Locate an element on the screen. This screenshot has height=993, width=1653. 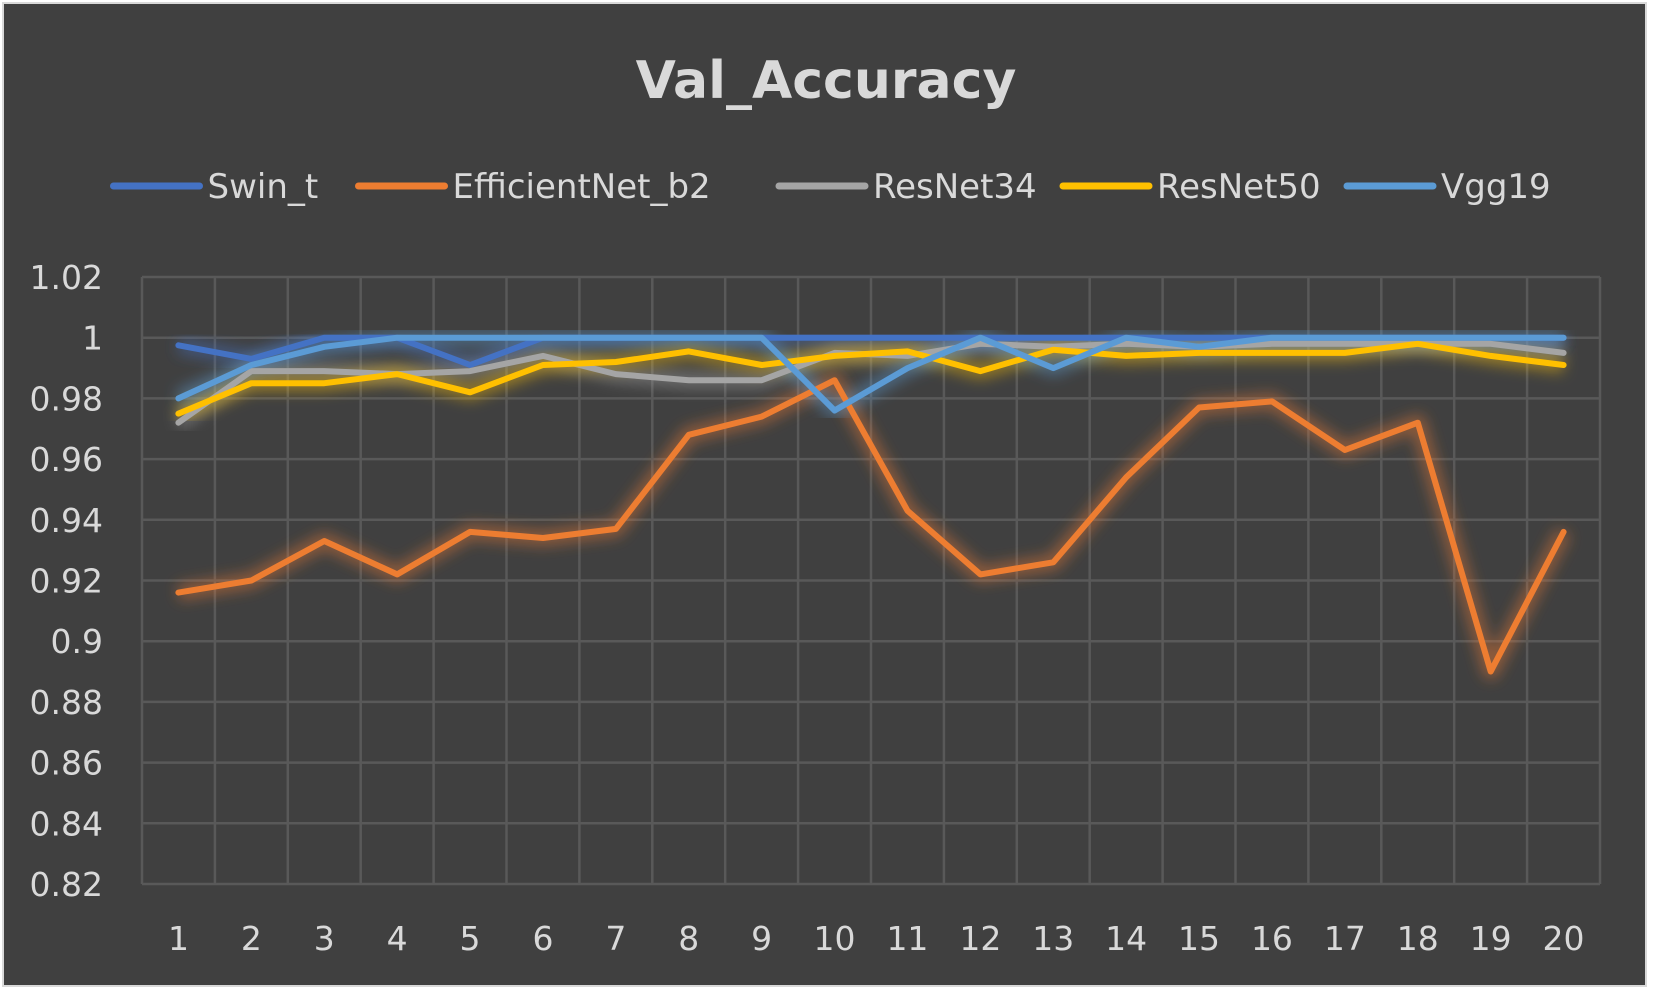
series-line-vgg19 is located at coordinates (871, 374).